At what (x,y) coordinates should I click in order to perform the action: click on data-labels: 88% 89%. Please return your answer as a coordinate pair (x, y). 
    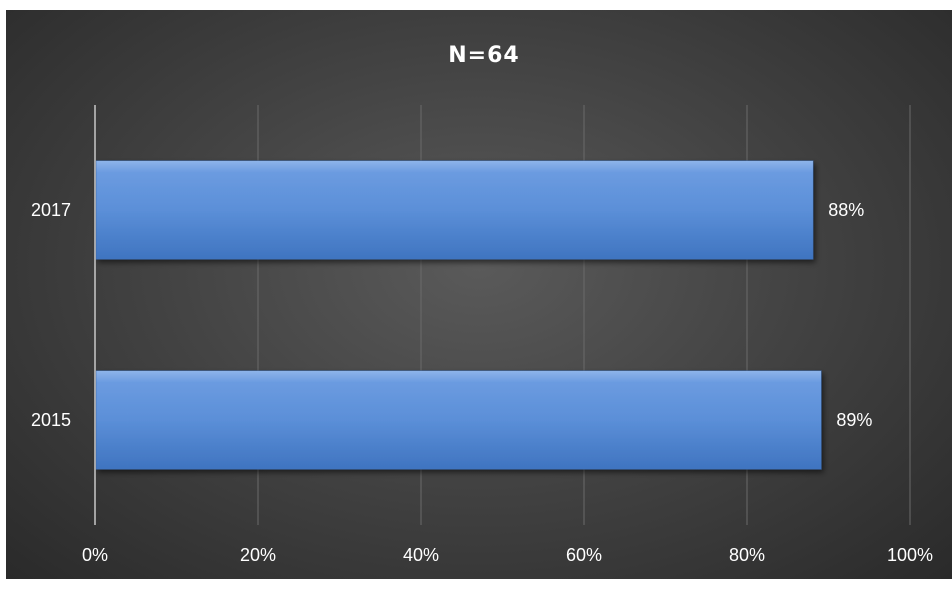
    Looking at the image, I should click on (850, 315).